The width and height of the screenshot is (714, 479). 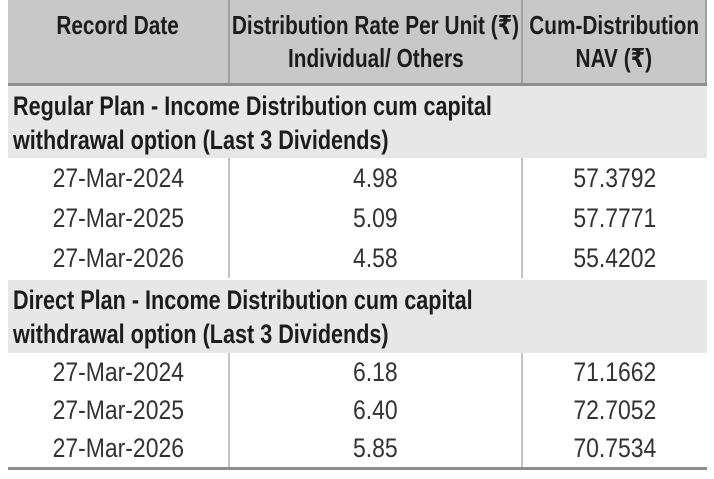 I want to click on rate-cell: 4.58, so click(x=376, y=258).